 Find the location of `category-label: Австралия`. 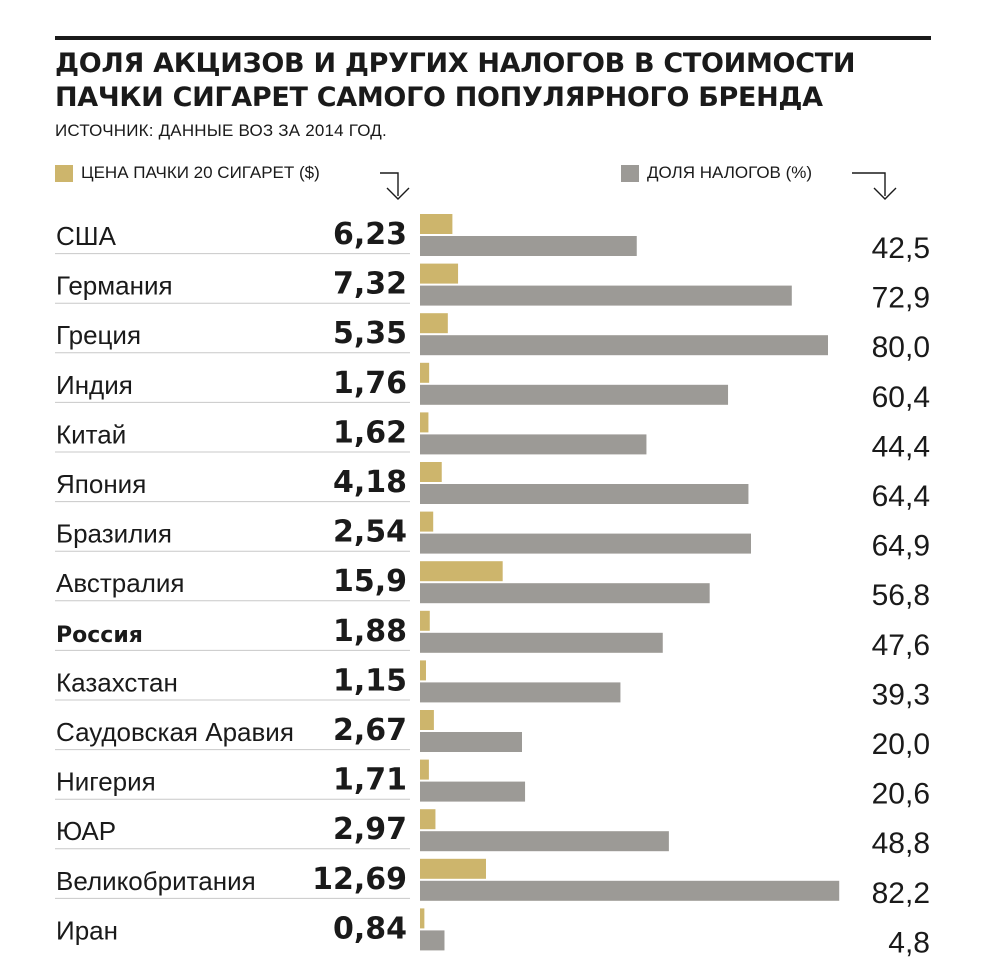

category-label: Австралия is located at coordinates (120, 583).